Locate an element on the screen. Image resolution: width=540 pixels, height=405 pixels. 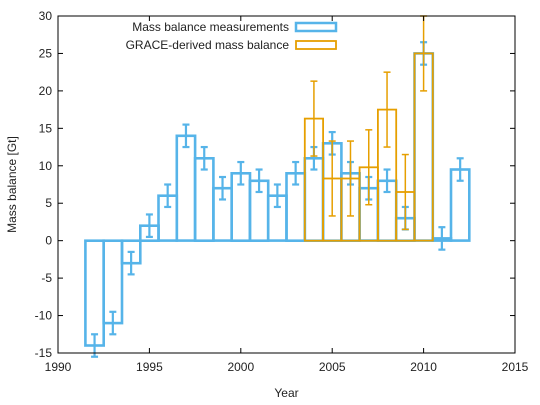
x-tick-label: 2015 is located at coordinates (515, 367).